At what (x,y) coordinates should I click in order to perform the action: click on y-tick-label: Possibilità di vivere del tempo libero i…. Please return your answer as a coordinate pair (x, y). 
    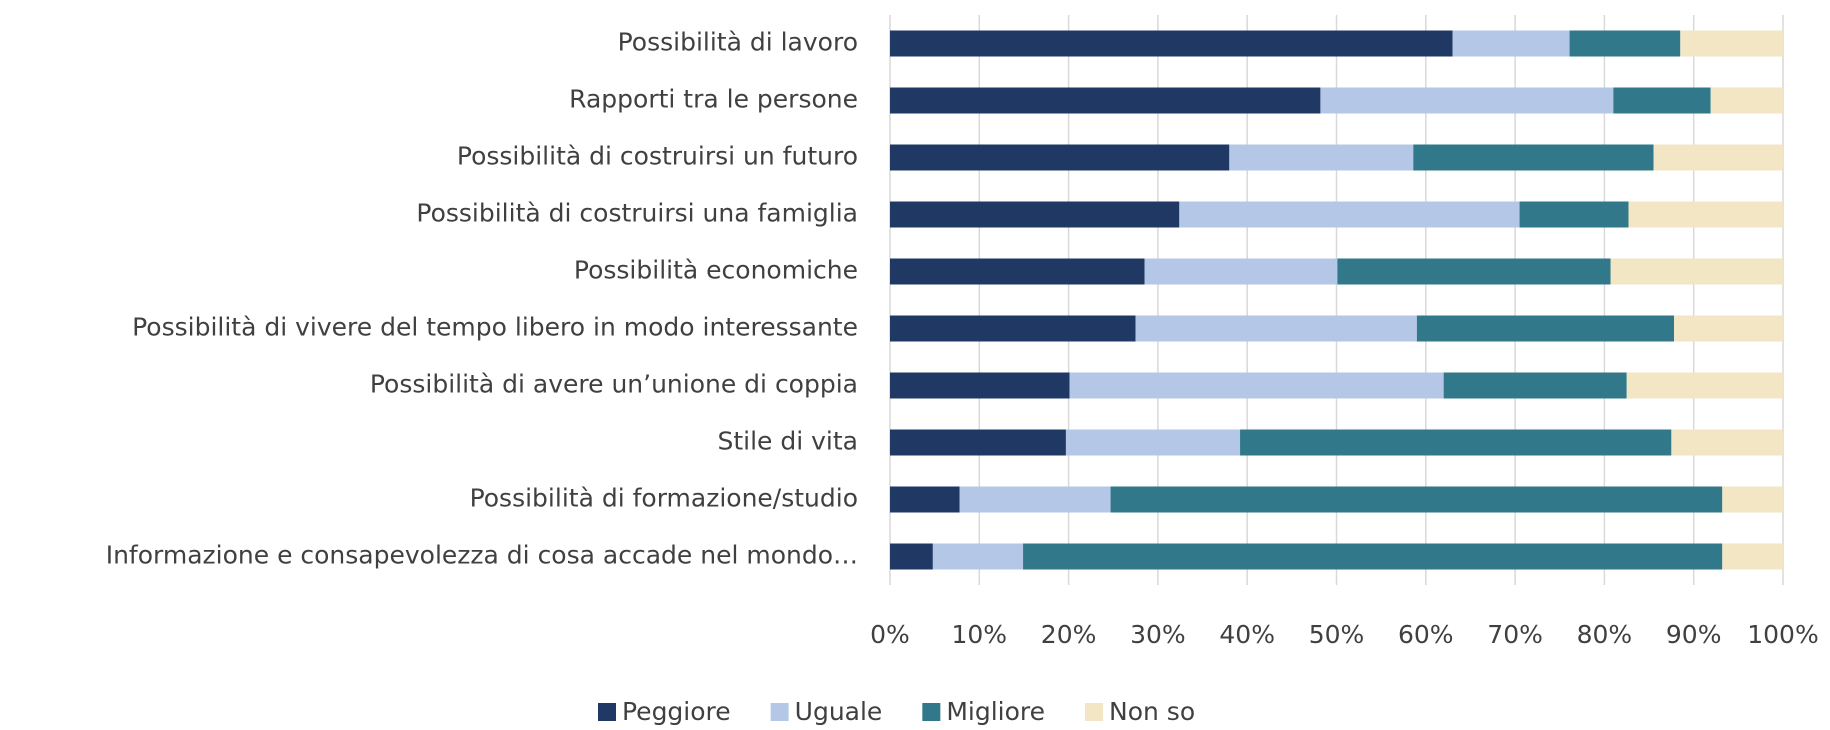
    Looking at the image, I should click on (495, 327).